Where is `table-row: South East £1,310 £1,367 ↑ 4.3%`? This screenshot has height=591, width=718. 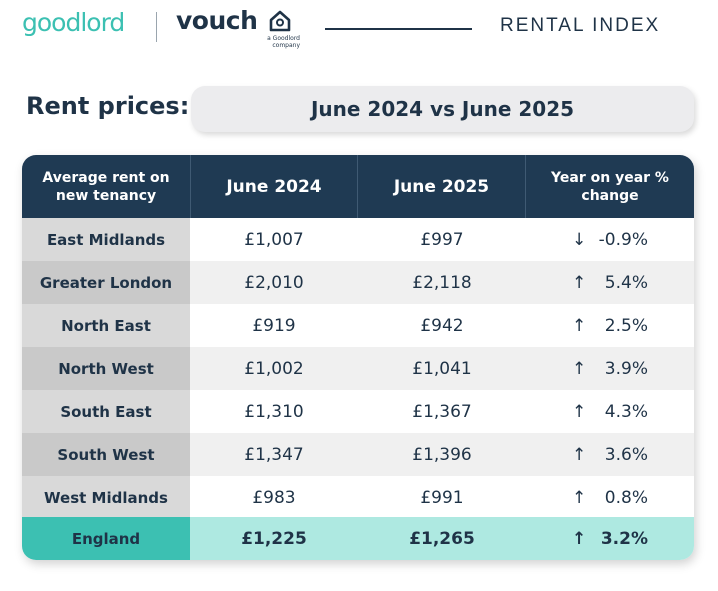 table-row: South East £1,310 £1,367 ↑ 4.3% is located at coordinates (358, 411).